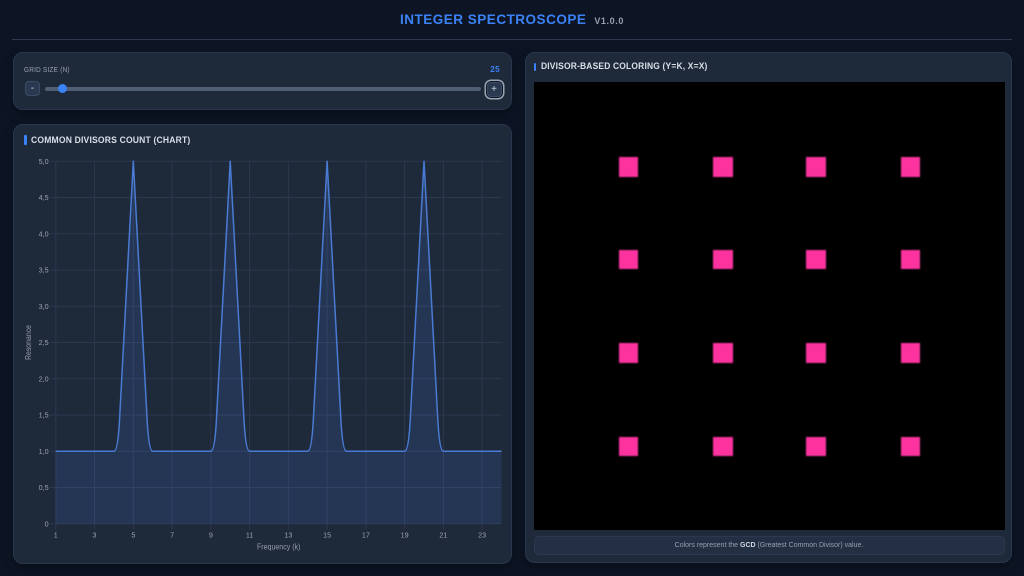 The height and width of the screenshot is (576, 1024). I want to click on svg-text: 3,5, so click(44, 270).